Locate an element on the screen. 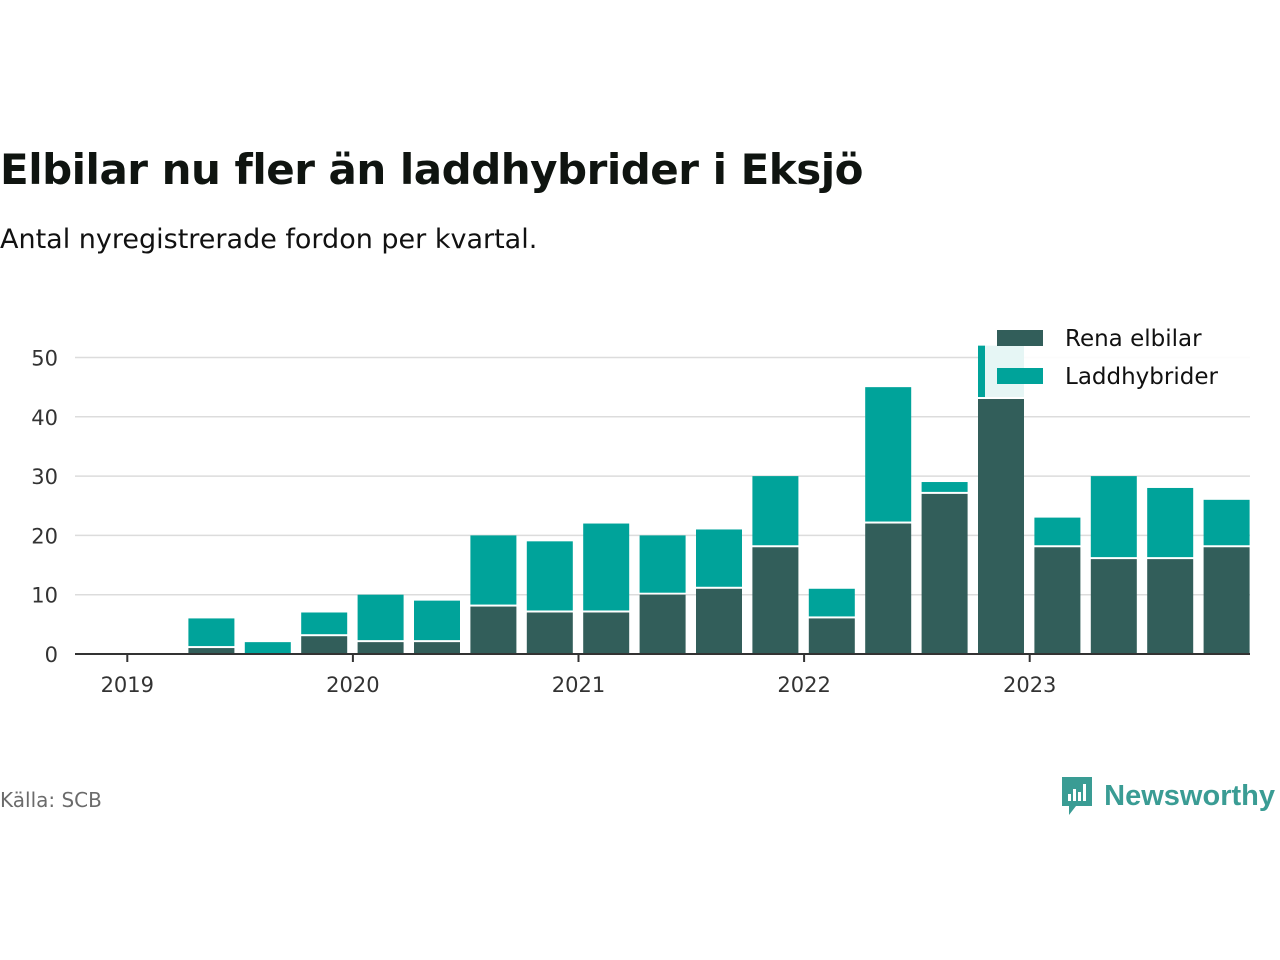 The image size is (1280, 960). brand-name: Newsworthy is located at coordinates (1189, 795).